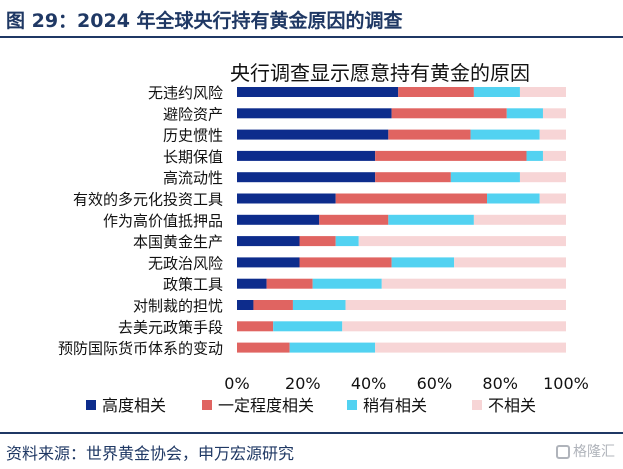 This screenshot has height=469, width=623. Describe the element at coordinates (380, 73) in the screenshot. I see `chart-title: 央行调查显示愿意持有黄金的原因` at that location.